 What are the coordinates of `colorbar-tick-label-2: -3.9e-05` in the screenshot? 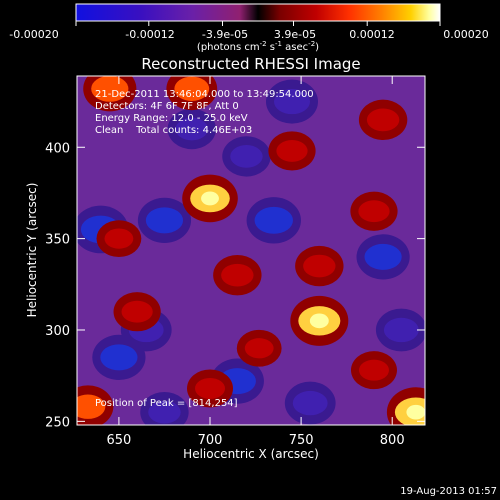 It's located at (225, 34).